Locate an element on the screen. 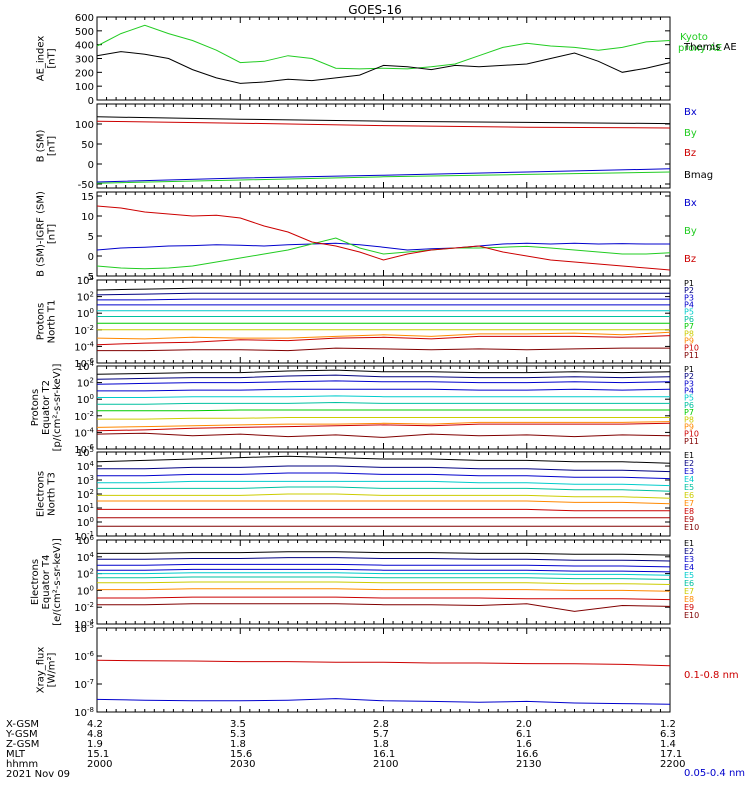  y-tick-label: 10³ is located at coordinates (85, 480).